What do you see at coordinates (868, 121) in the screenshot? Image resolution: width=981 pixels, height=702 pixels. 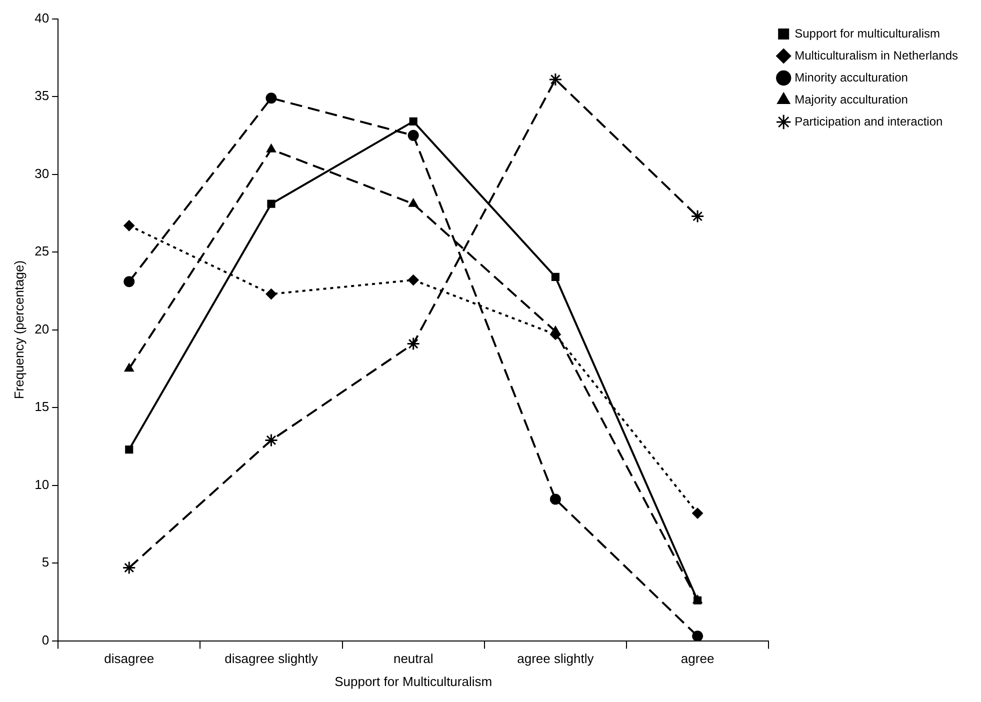 I see `legend-label: Participation and interaction` at bounding box center [868, 121].